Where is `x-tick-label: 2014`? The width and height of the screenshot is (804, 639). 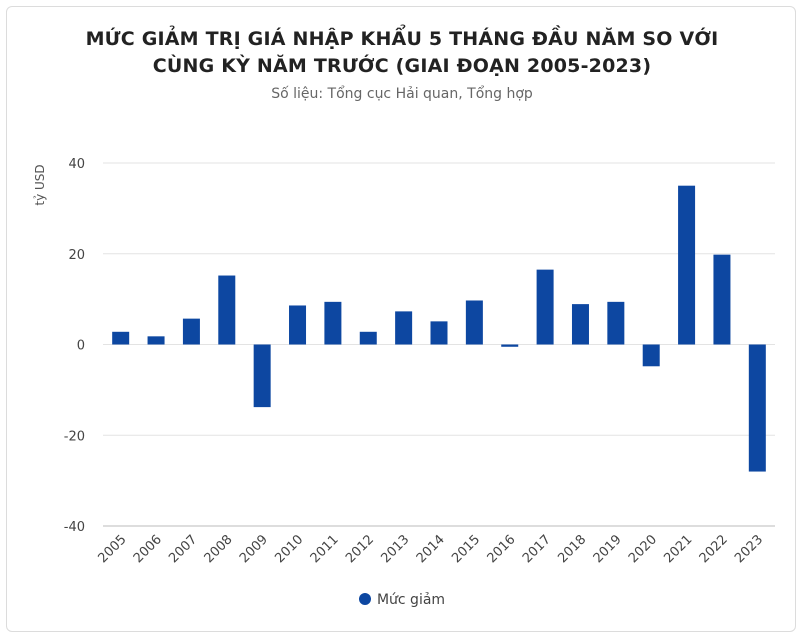 x-tick-label: 2014 is located at coordinates (431, 549).